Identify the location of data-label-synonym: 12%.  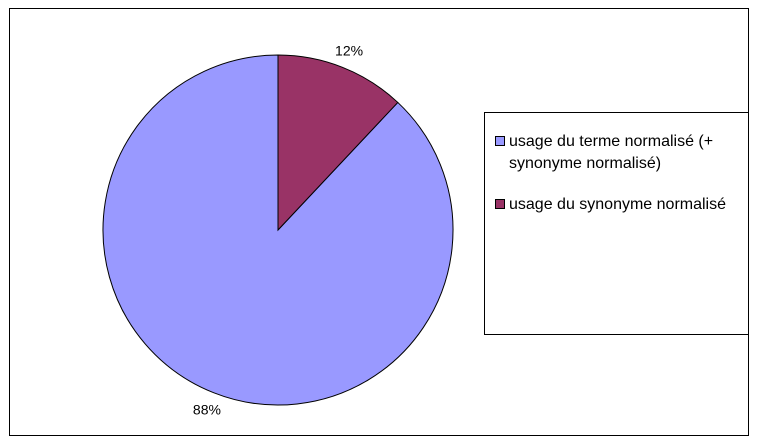
(349, 51).